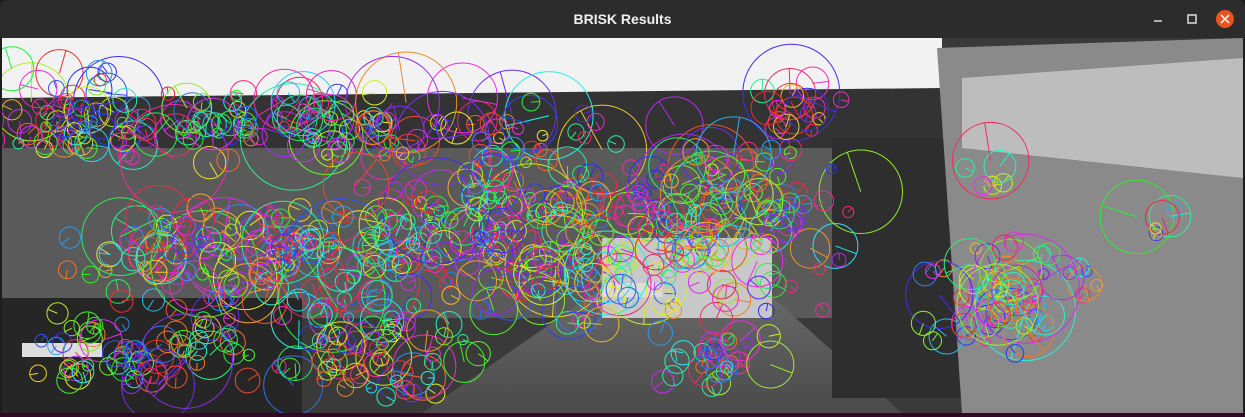 Image resolution: width=1245 pixels, height=417 pixels. What do you see at coordinates (1192, 19) in the screenshot?
I see `maximize-button` at bounding box center [1192, 19].